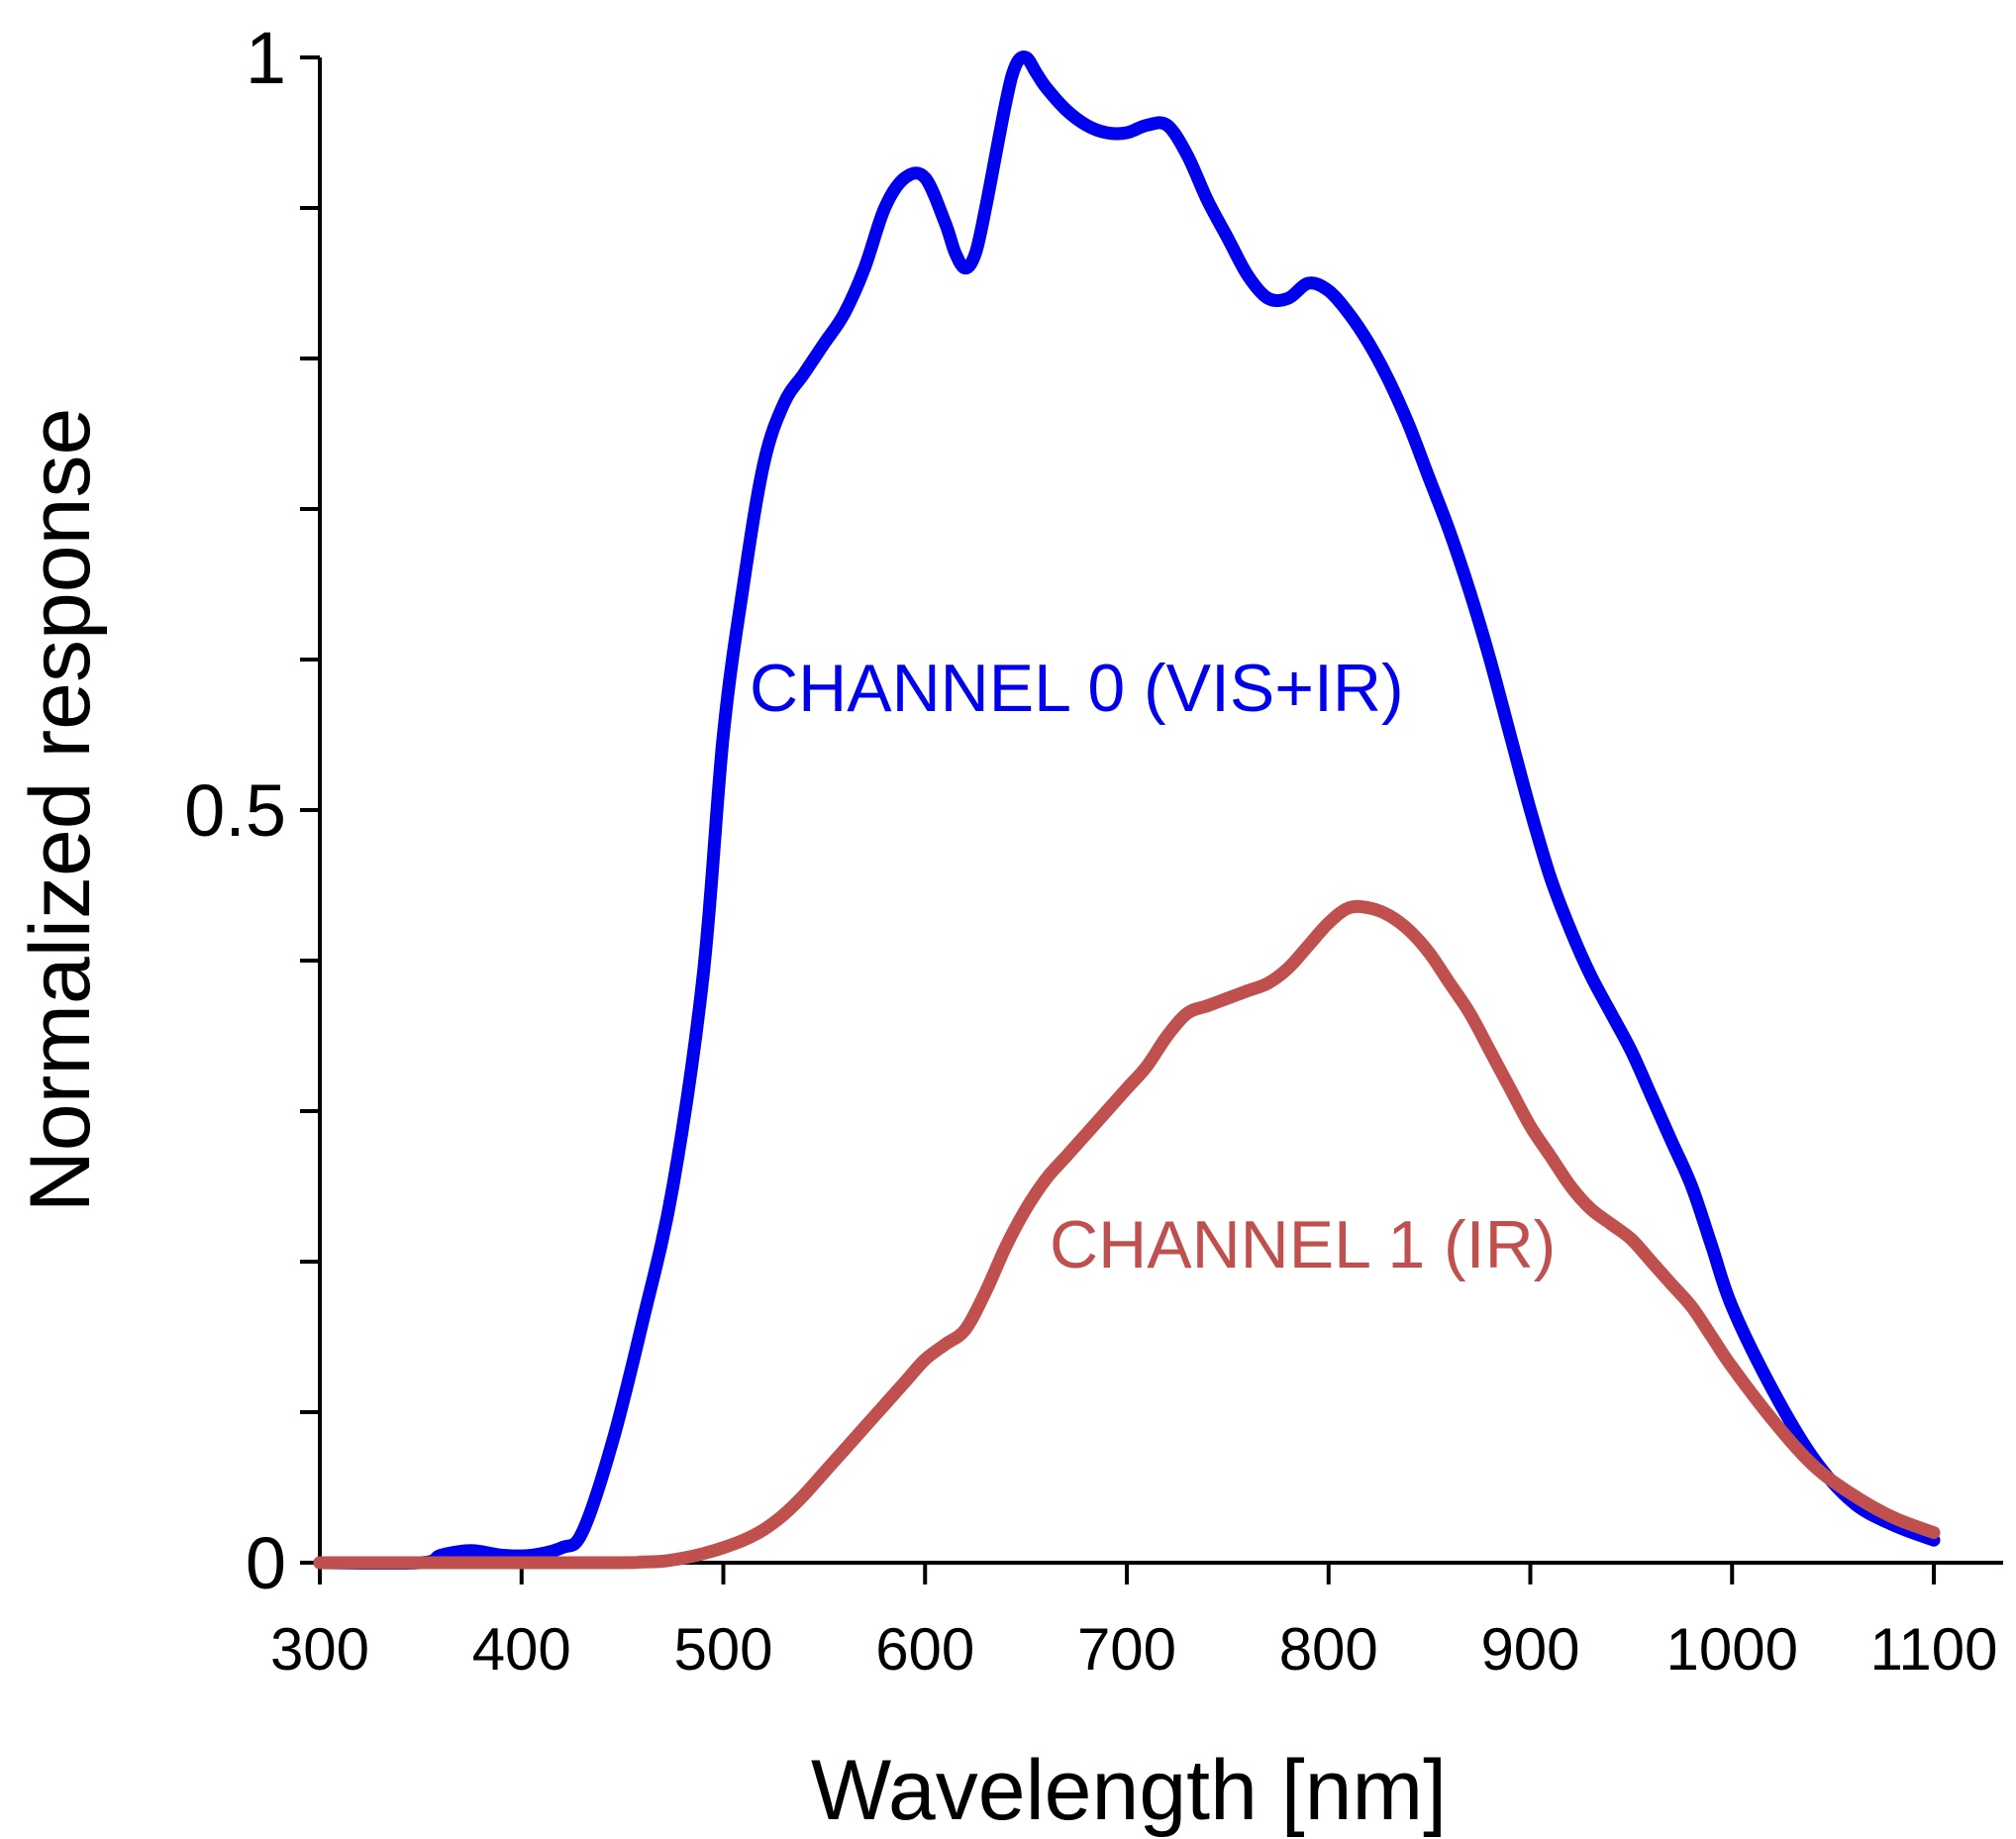 This screenshot has height=1839, width=2016. What do you see at coordinates (521, 1650) in the screenshot?
I see `x-tick-label: 400` at bounding box center [521, 1650].